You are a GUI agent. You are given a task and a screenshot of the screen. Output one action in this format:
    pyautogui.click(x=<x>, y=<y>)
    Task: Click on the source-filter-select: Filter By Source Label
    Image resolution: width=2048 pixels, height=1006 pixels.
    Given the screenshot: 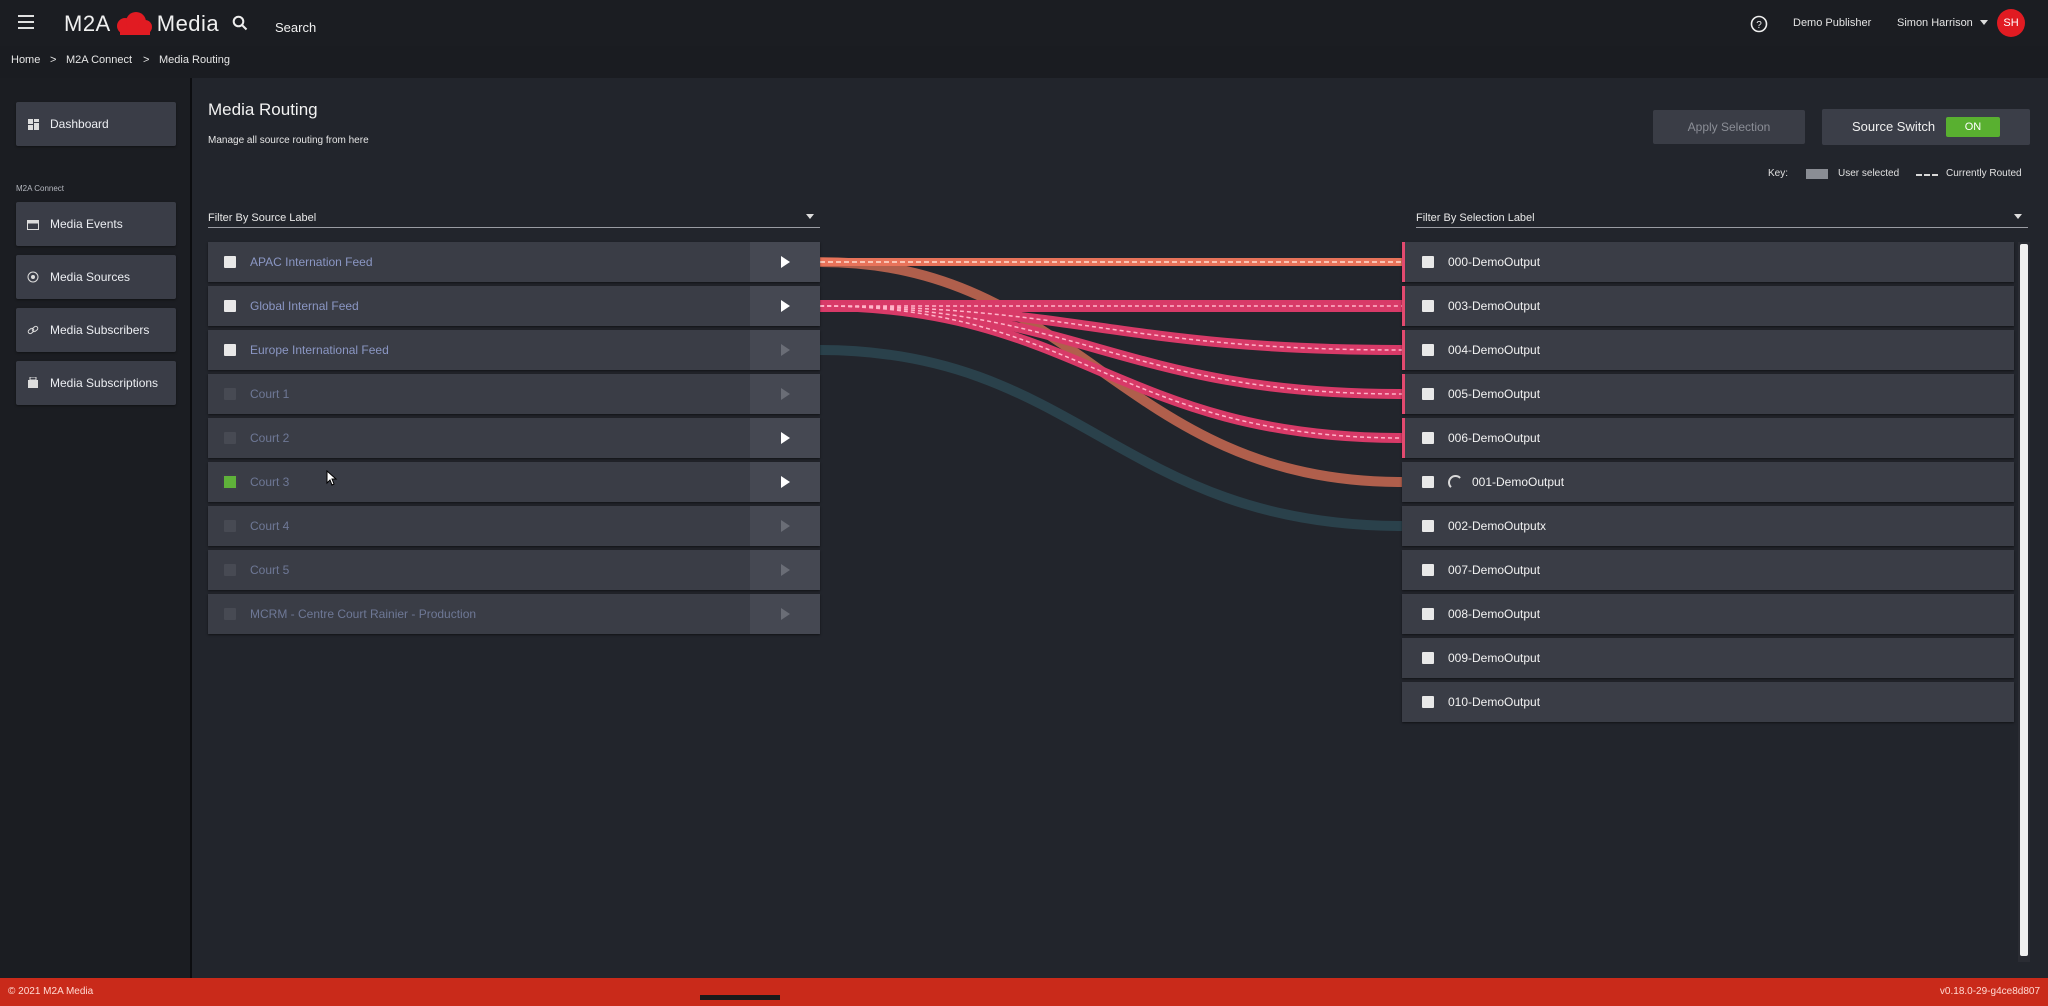 What is the action you would take?
    pyautogui.click(x=514, y=217)
    